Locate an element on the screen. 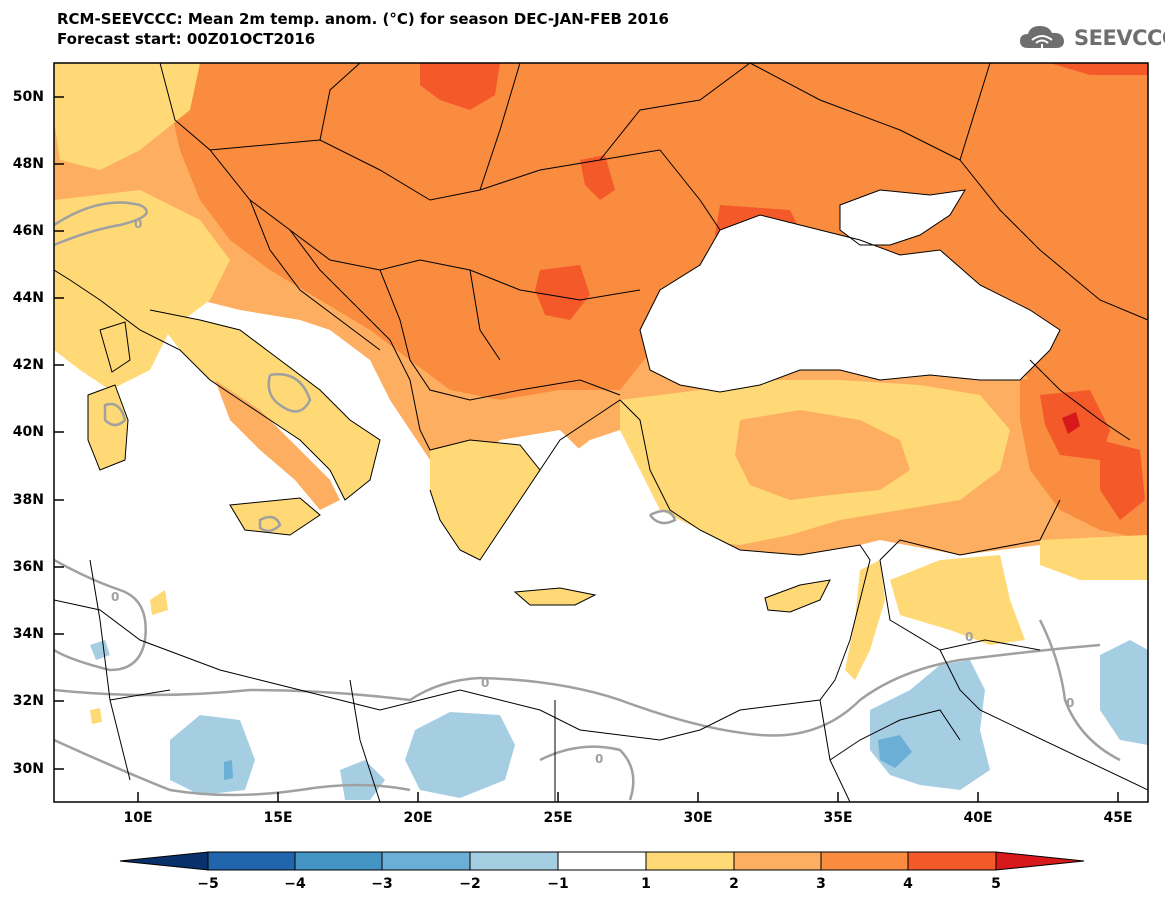 This screenshot has height=907, width=1165. anomaly-zone-gt5 is located at coordinates (1071, 423).